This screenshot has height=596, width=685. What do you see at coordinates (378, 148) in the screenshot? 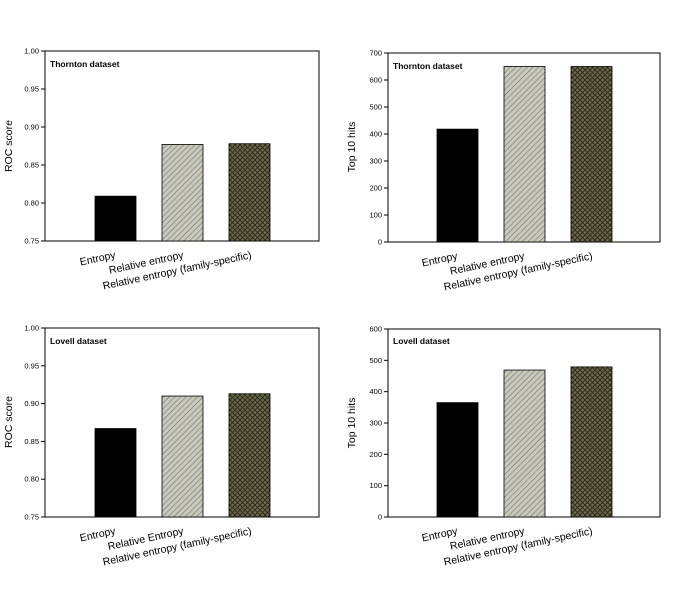
I see `y-ticks: 0 100 200 300 400 500 600 700` at bounding box center [378, 148].